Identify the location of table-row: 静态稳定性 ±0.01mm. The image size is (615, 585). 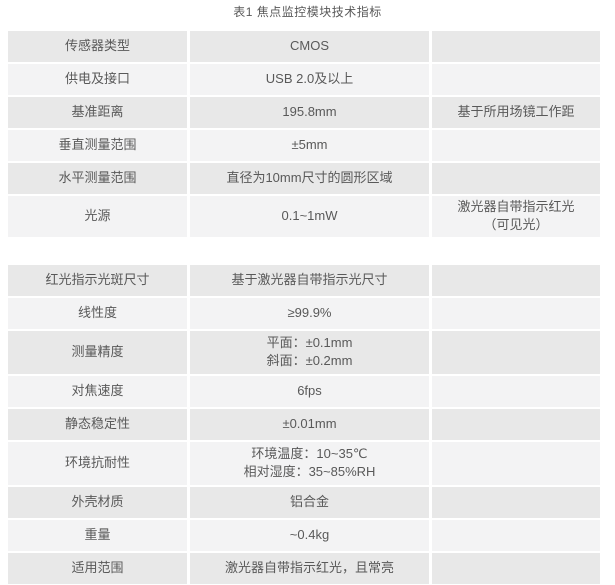
(304, 424).